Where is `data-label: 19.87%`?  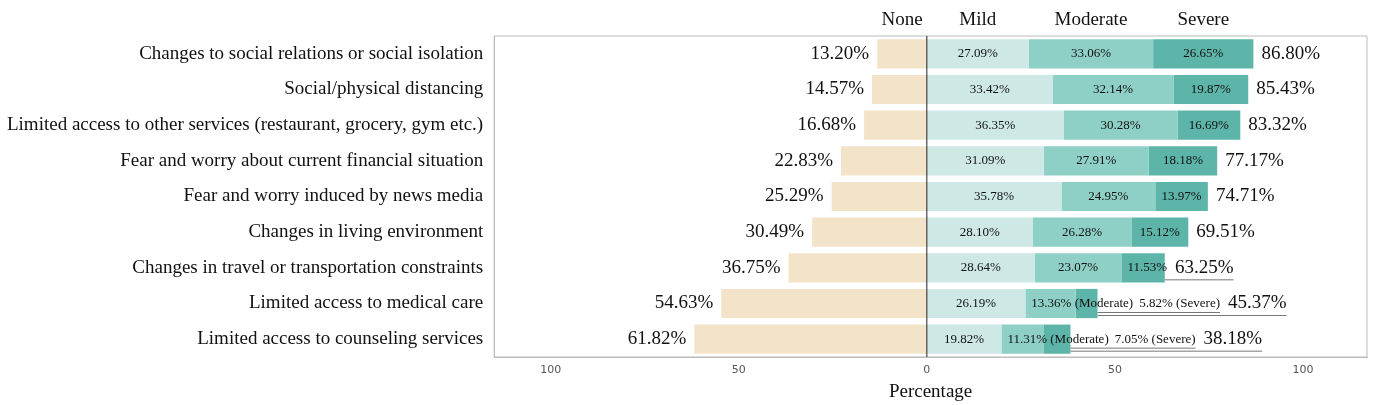 data-label: 19.87% is located at coordinates (1211, 88).